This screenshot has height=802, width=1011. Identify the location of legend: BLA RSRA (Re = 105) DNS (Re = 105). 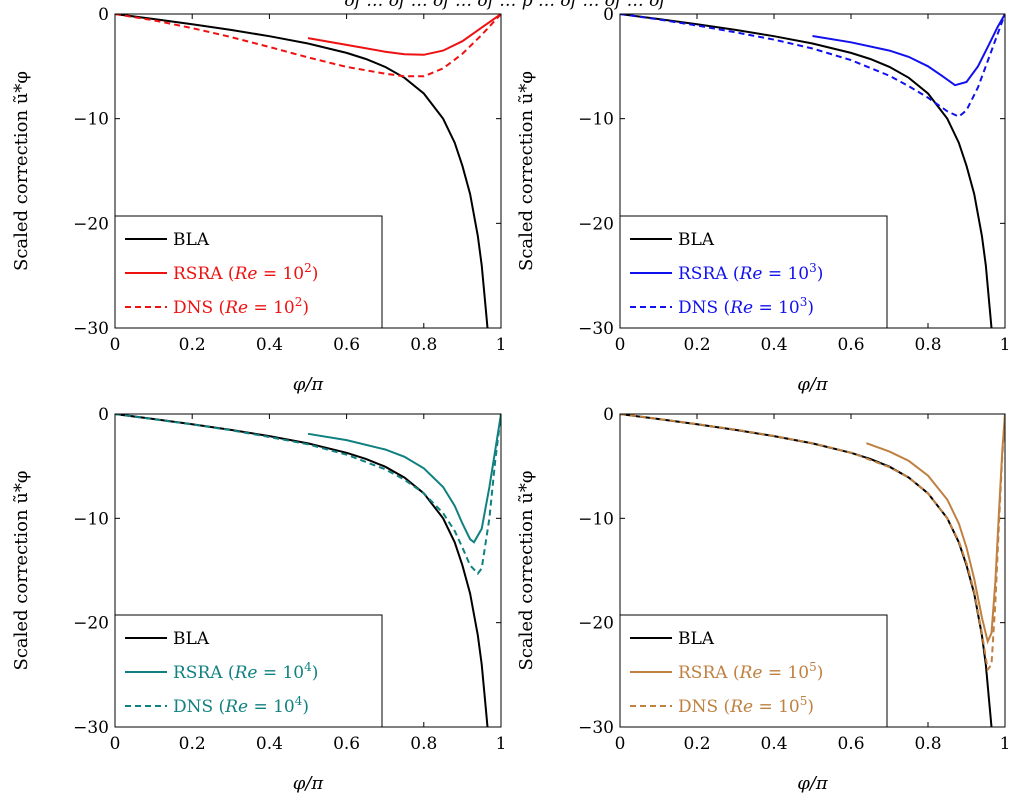
(753, 671).